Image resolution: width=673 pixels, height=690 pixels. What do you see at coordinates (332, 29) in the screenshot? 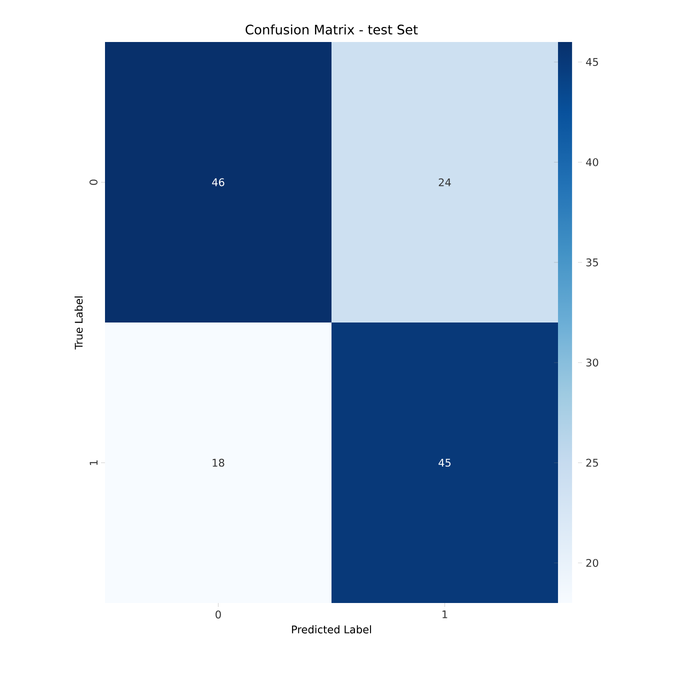
I see `chart-title: Confusion Matrix - test Set` at bounding box center [332, 29].